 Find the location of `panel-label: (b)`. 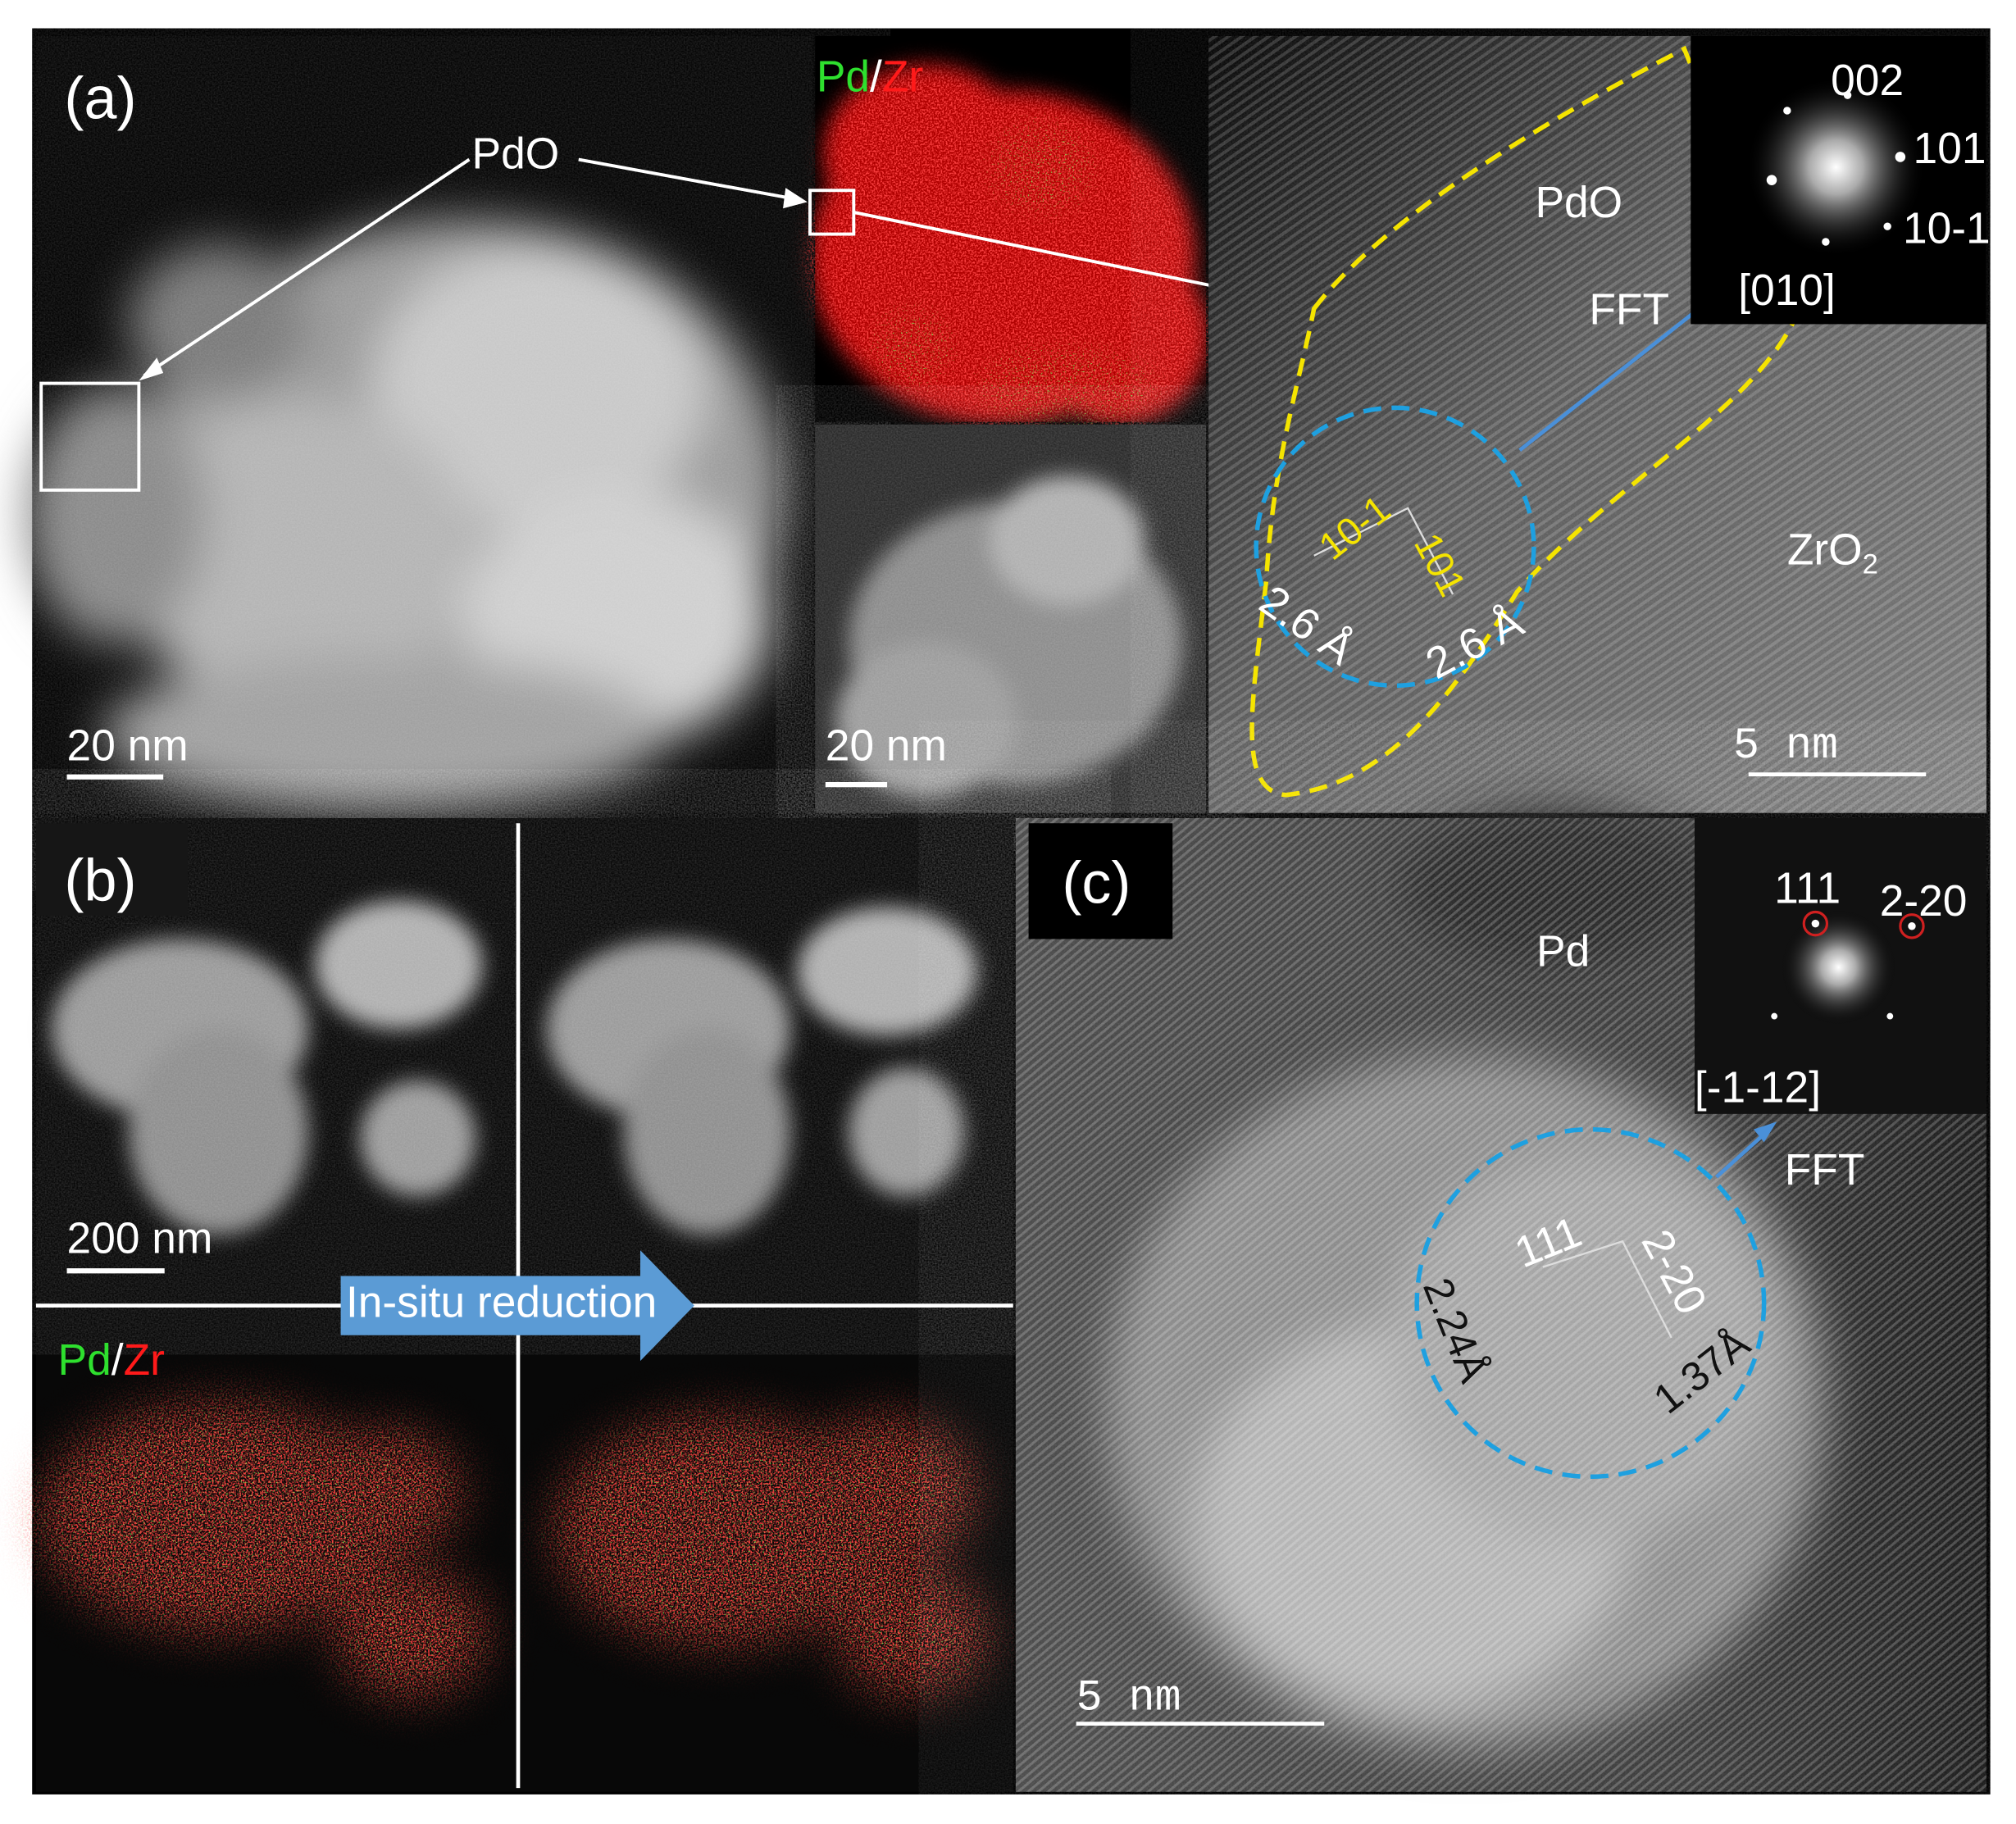

panel-label: (b) is located at coordinates (100, 881).